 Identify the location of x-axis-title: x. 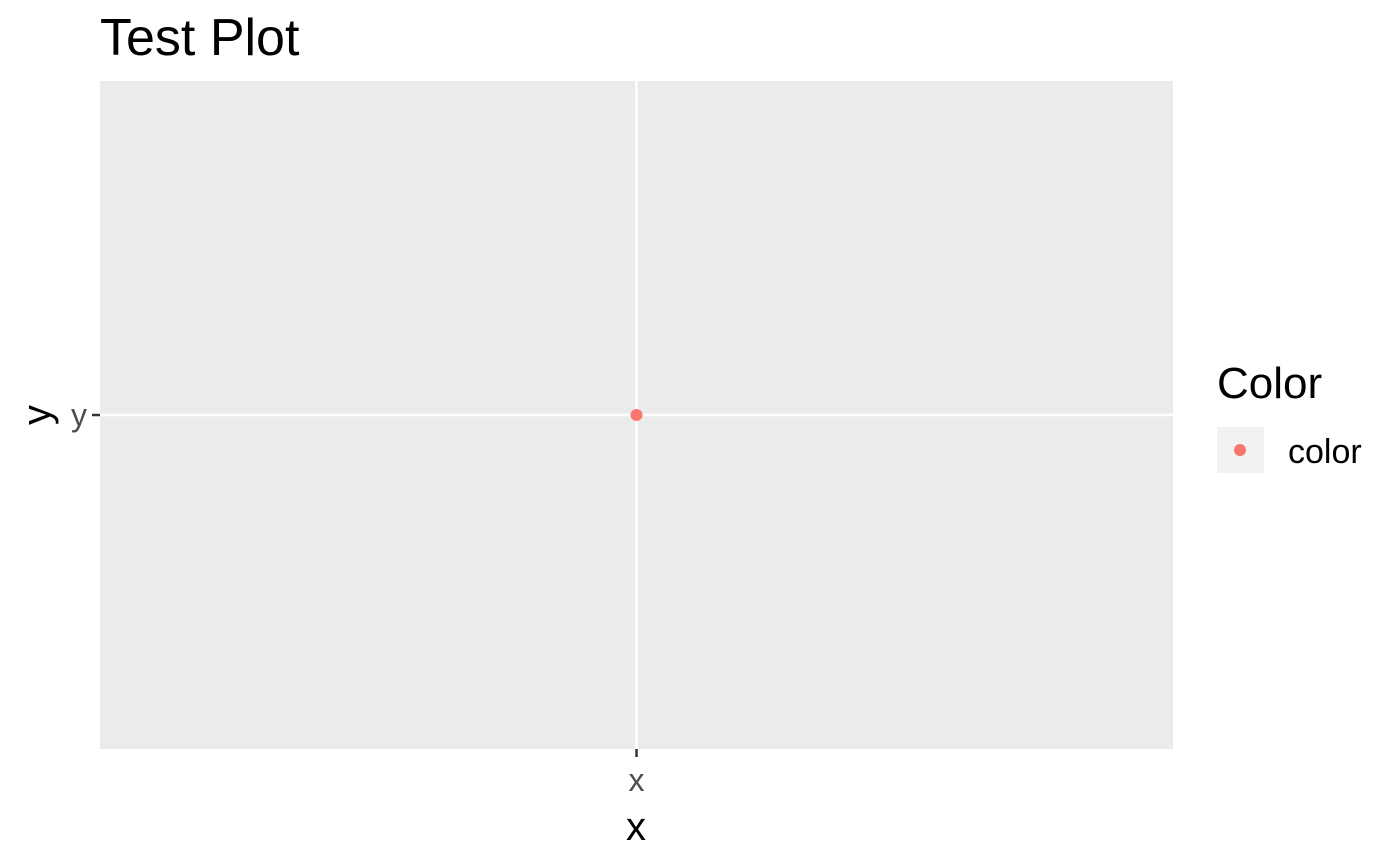
(636, 827).